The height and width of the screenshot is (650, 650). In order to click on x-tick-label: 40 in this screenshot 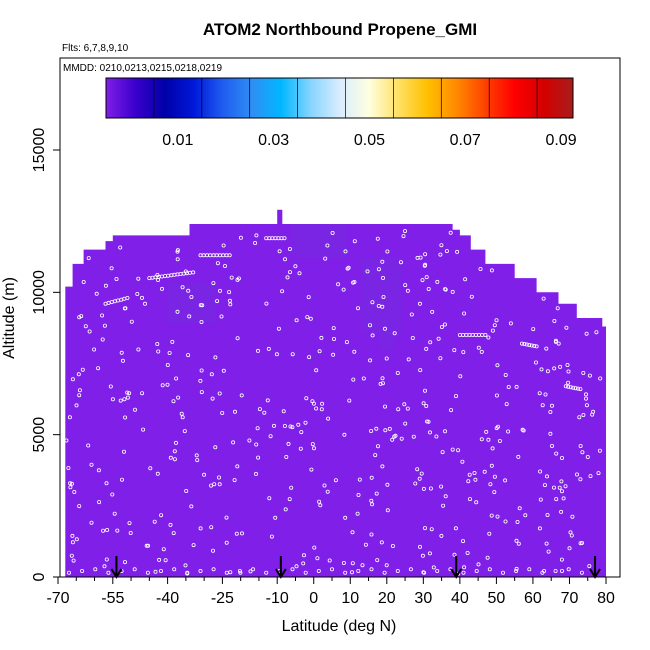, I will do `click(460, 598)`.